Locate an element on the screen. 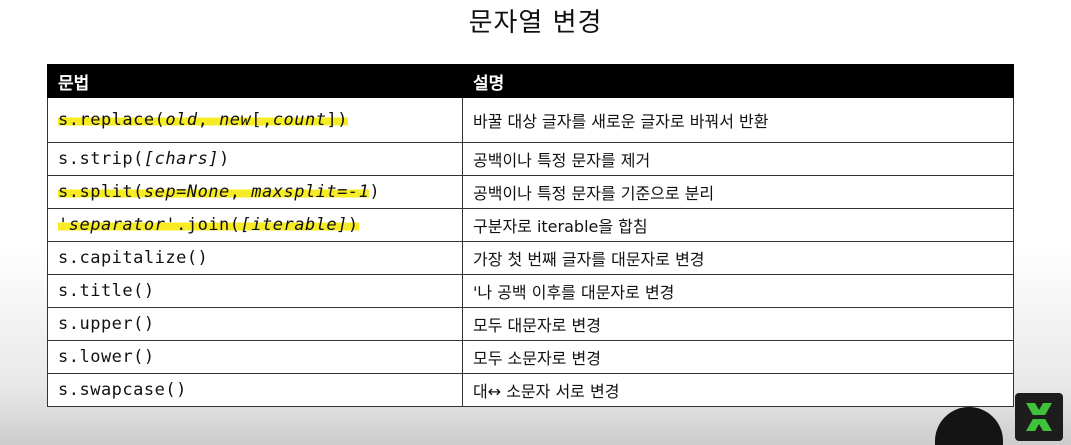 This screenshot has height=445, width=1071. header-syntax: 문법 is located at coordinates (255, 81).